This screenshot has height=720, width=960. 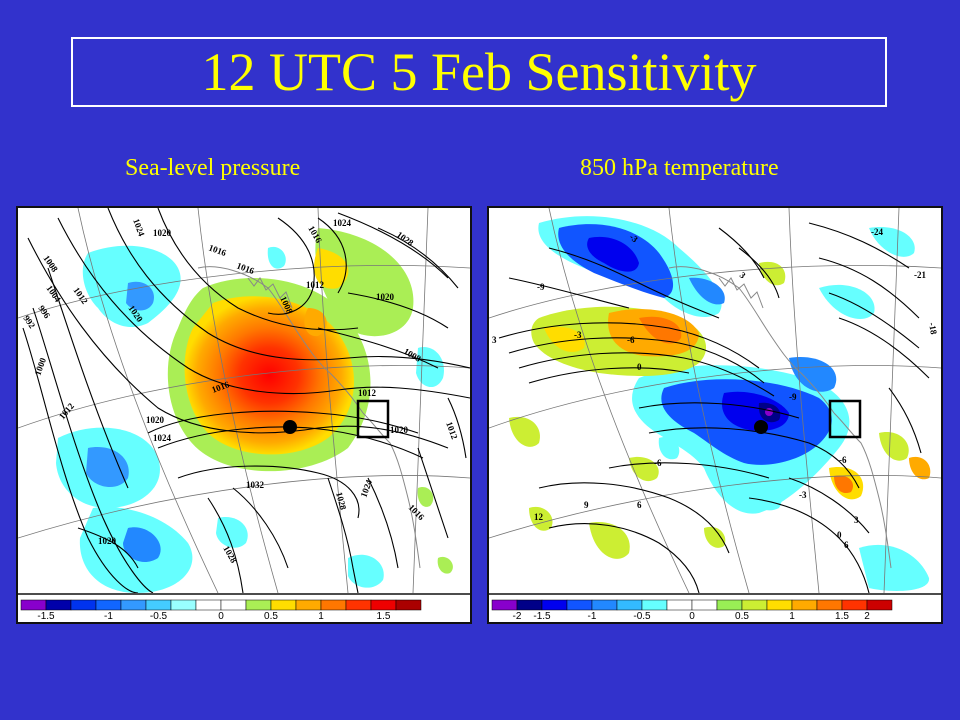 What do you see at coordinates (40, 366) in the screenshot?
I see `isobar-label: 1000` at bounding box center [40, 366].